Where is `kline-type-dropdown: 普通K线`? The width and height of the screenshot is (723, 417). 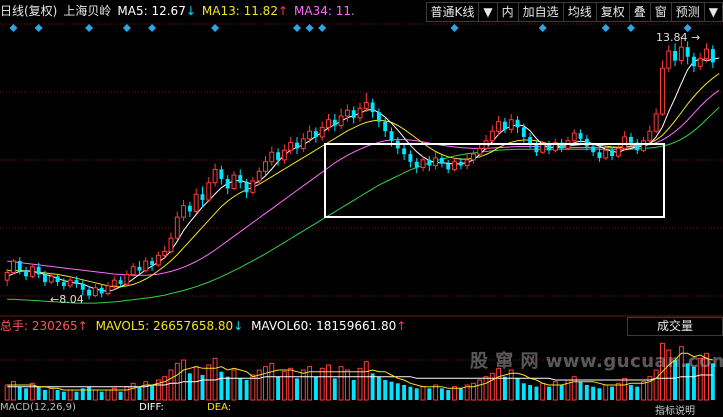
kline-type-dropdown: 普通K线 is located at coordinates (452, 12).